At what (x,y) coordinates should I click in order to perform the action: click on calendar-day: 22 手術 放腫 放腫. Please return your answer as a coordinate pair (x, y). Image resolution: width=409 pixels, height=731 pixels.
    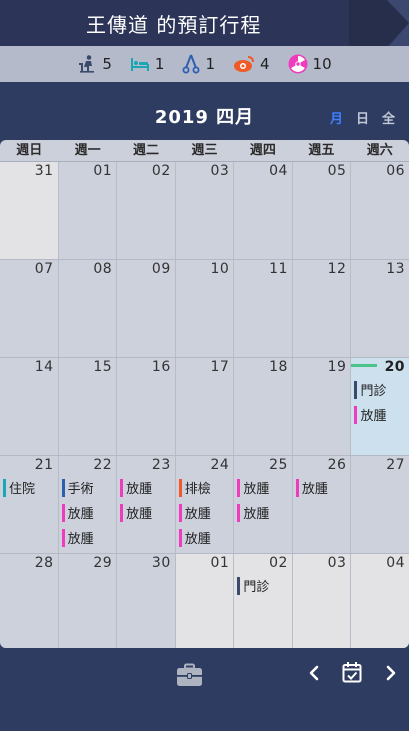
    Looking at the image, I should click on (88, 504).